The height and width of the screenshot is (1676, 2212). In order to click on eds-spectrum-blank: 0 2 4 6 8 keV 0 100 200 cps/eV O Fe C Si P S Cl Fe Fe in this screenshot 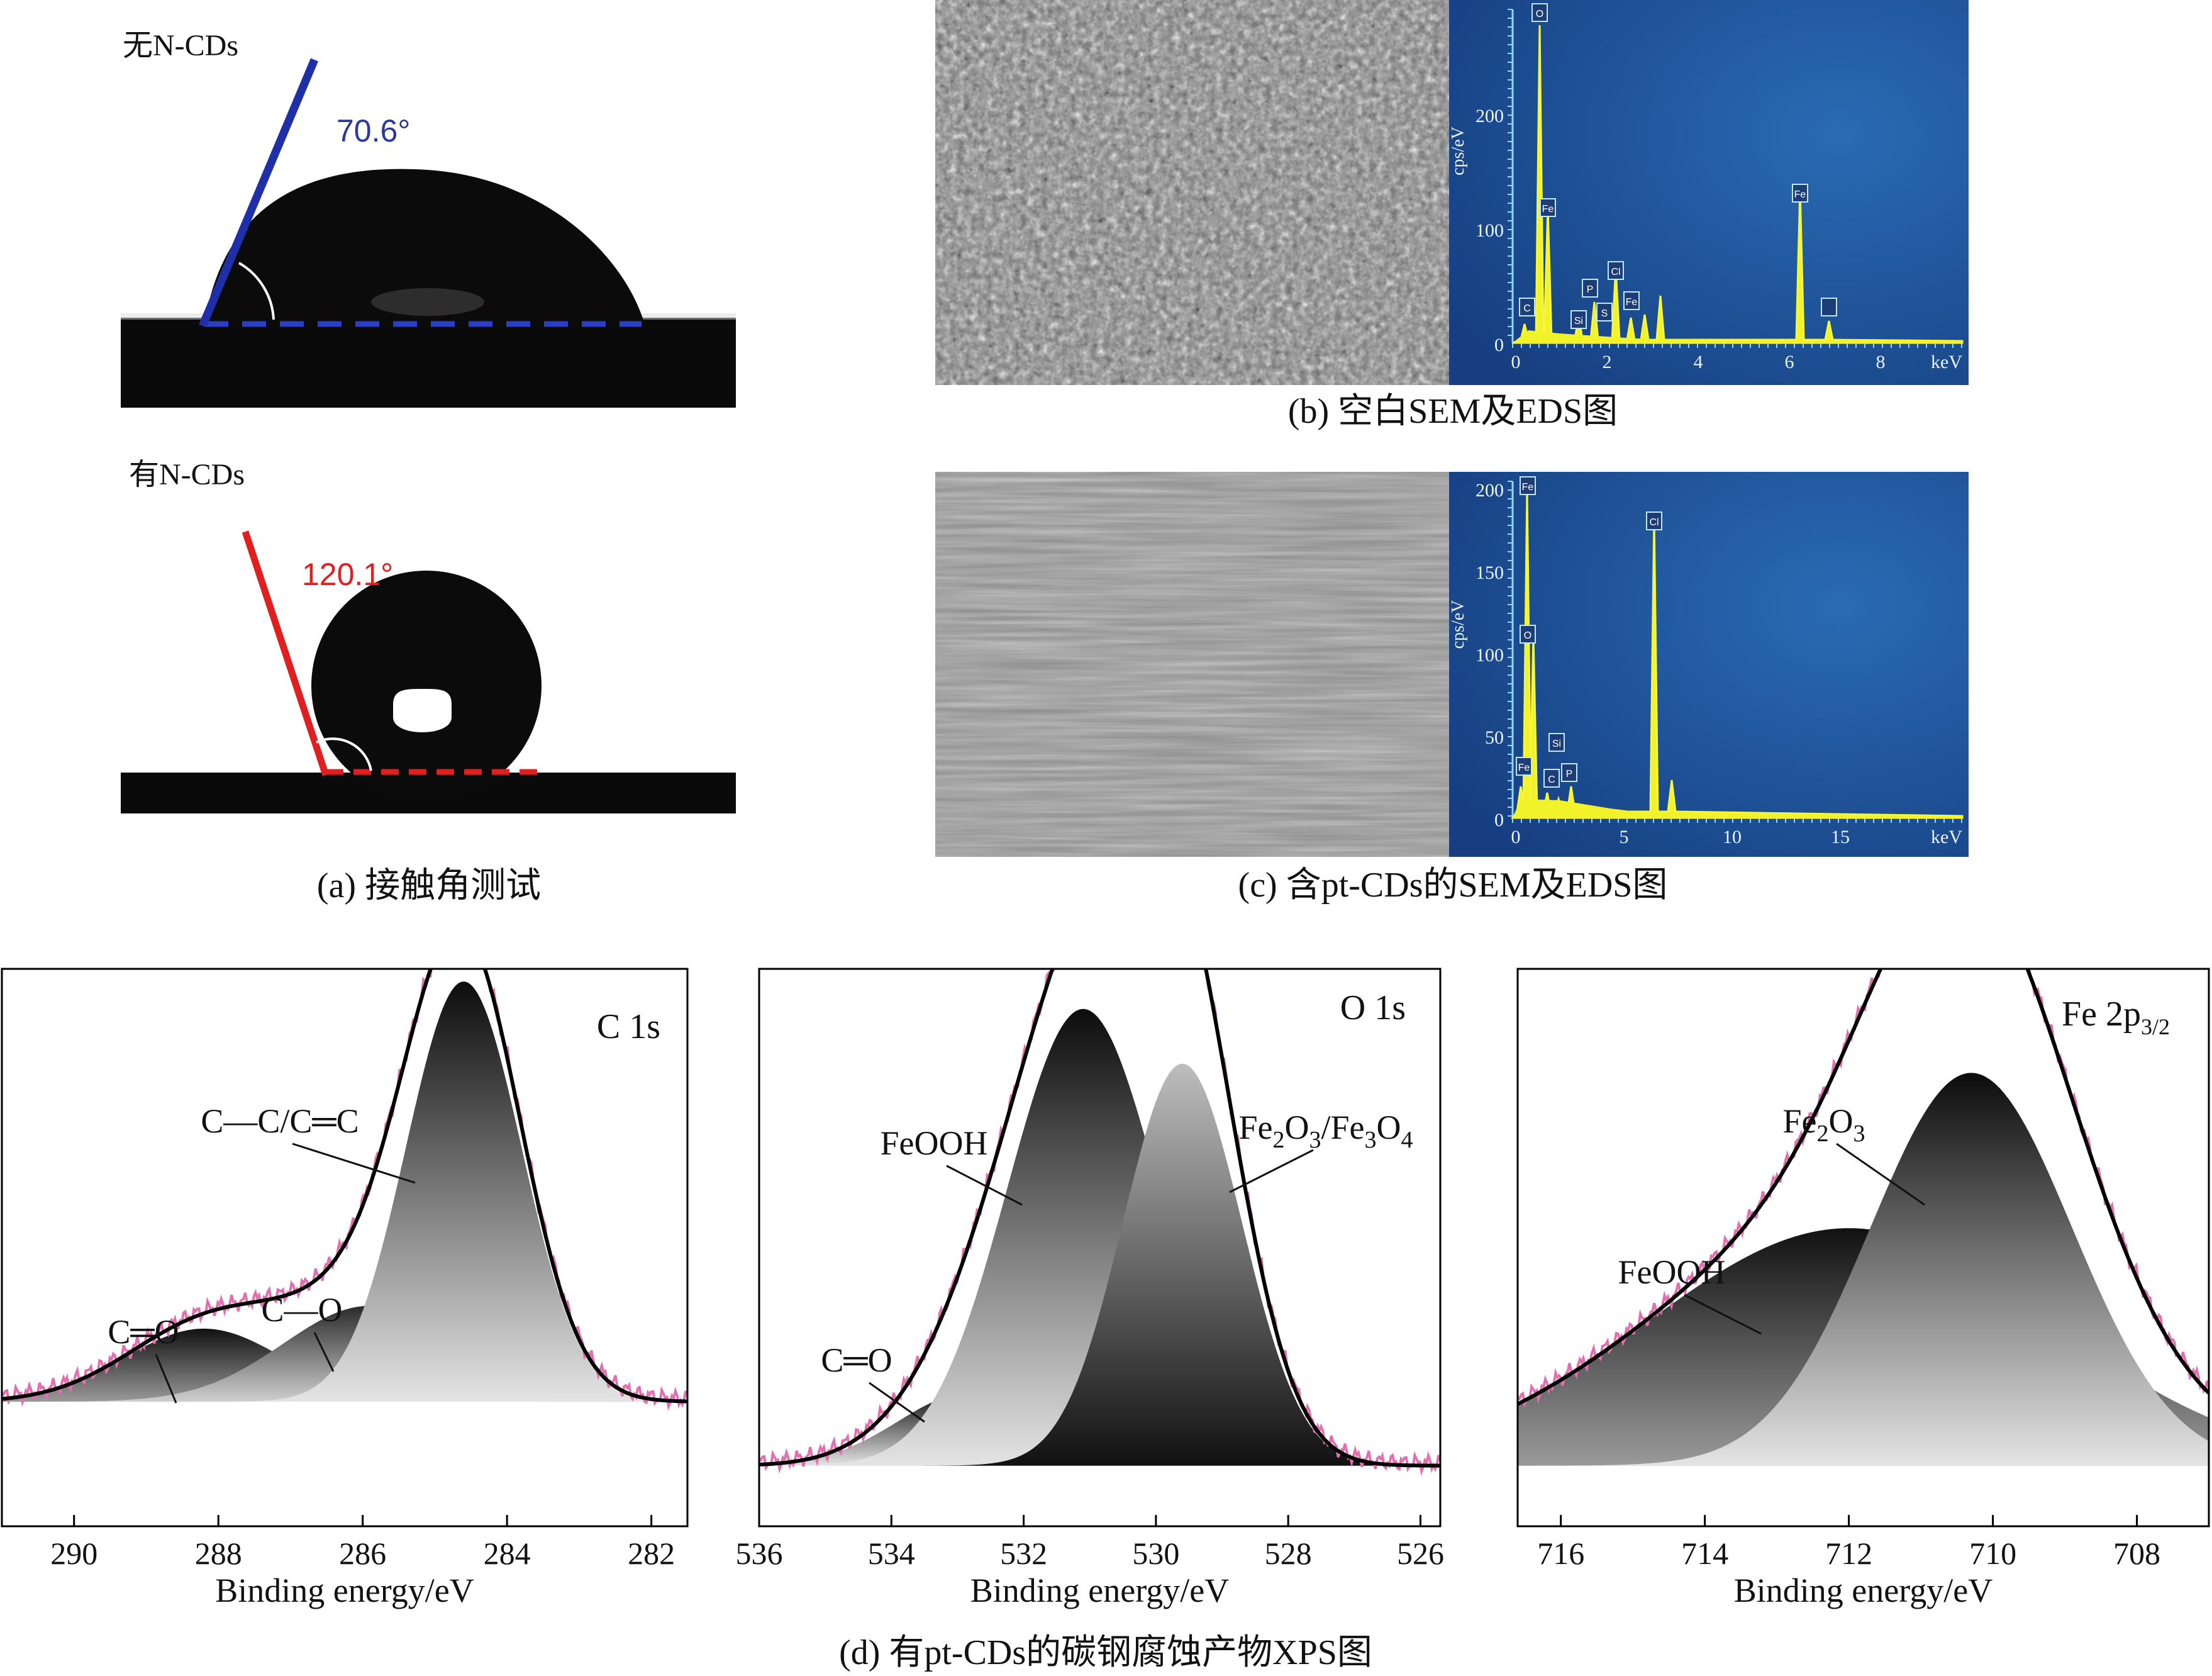, I will do `click(1706, 187)`.